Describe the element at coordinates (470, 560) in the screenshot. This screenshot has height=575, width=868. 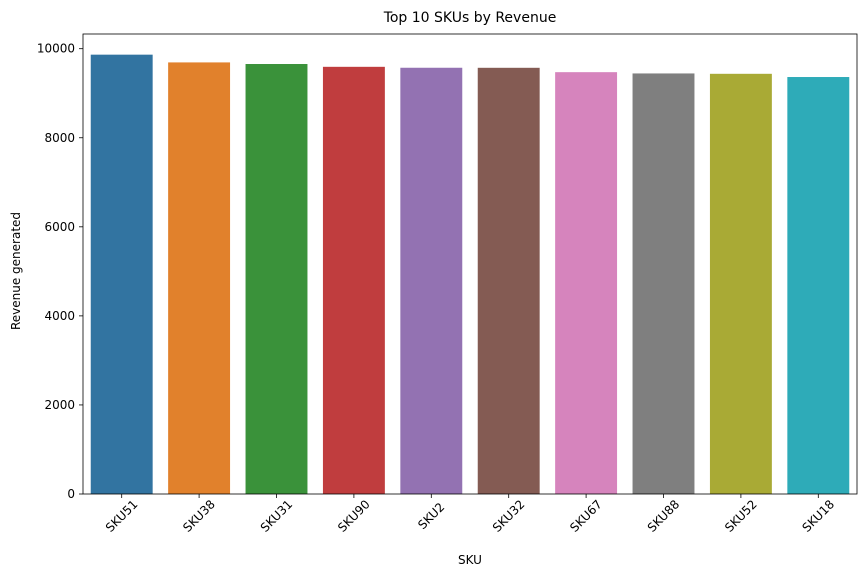
I see `x-axis-label: SKU` at that location.